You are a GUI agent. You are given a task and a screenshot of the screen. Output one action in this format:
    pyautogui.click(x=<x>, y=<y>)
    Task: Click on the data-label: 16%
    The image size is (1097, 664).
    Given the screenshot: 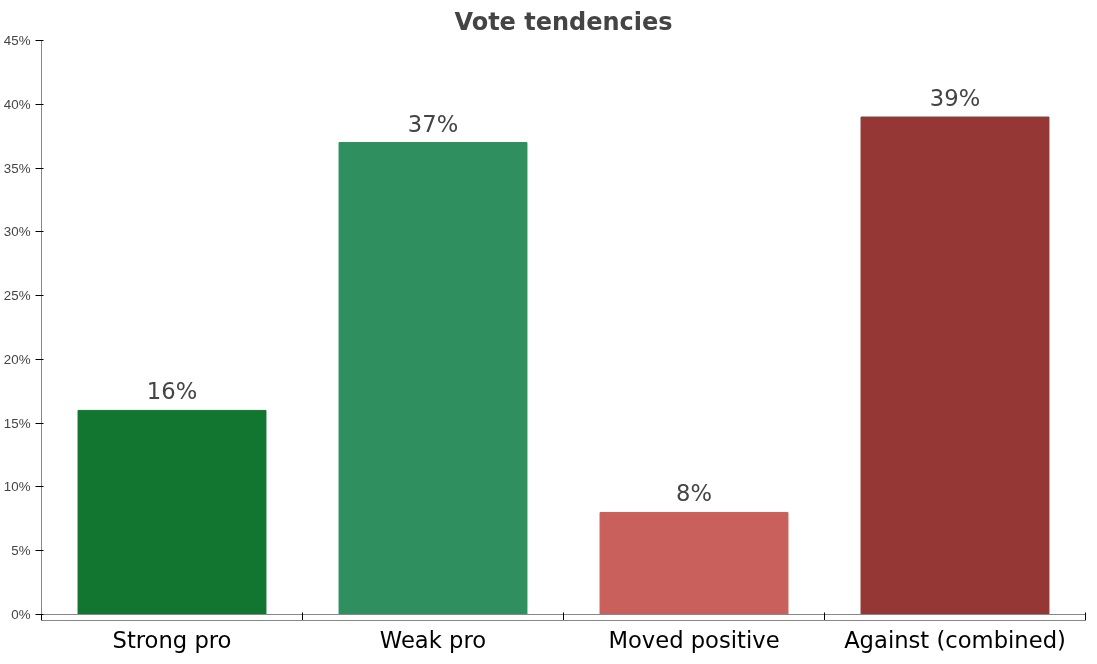 What is the action you would take?
    pyautogui.click(x=172, y=391)
    